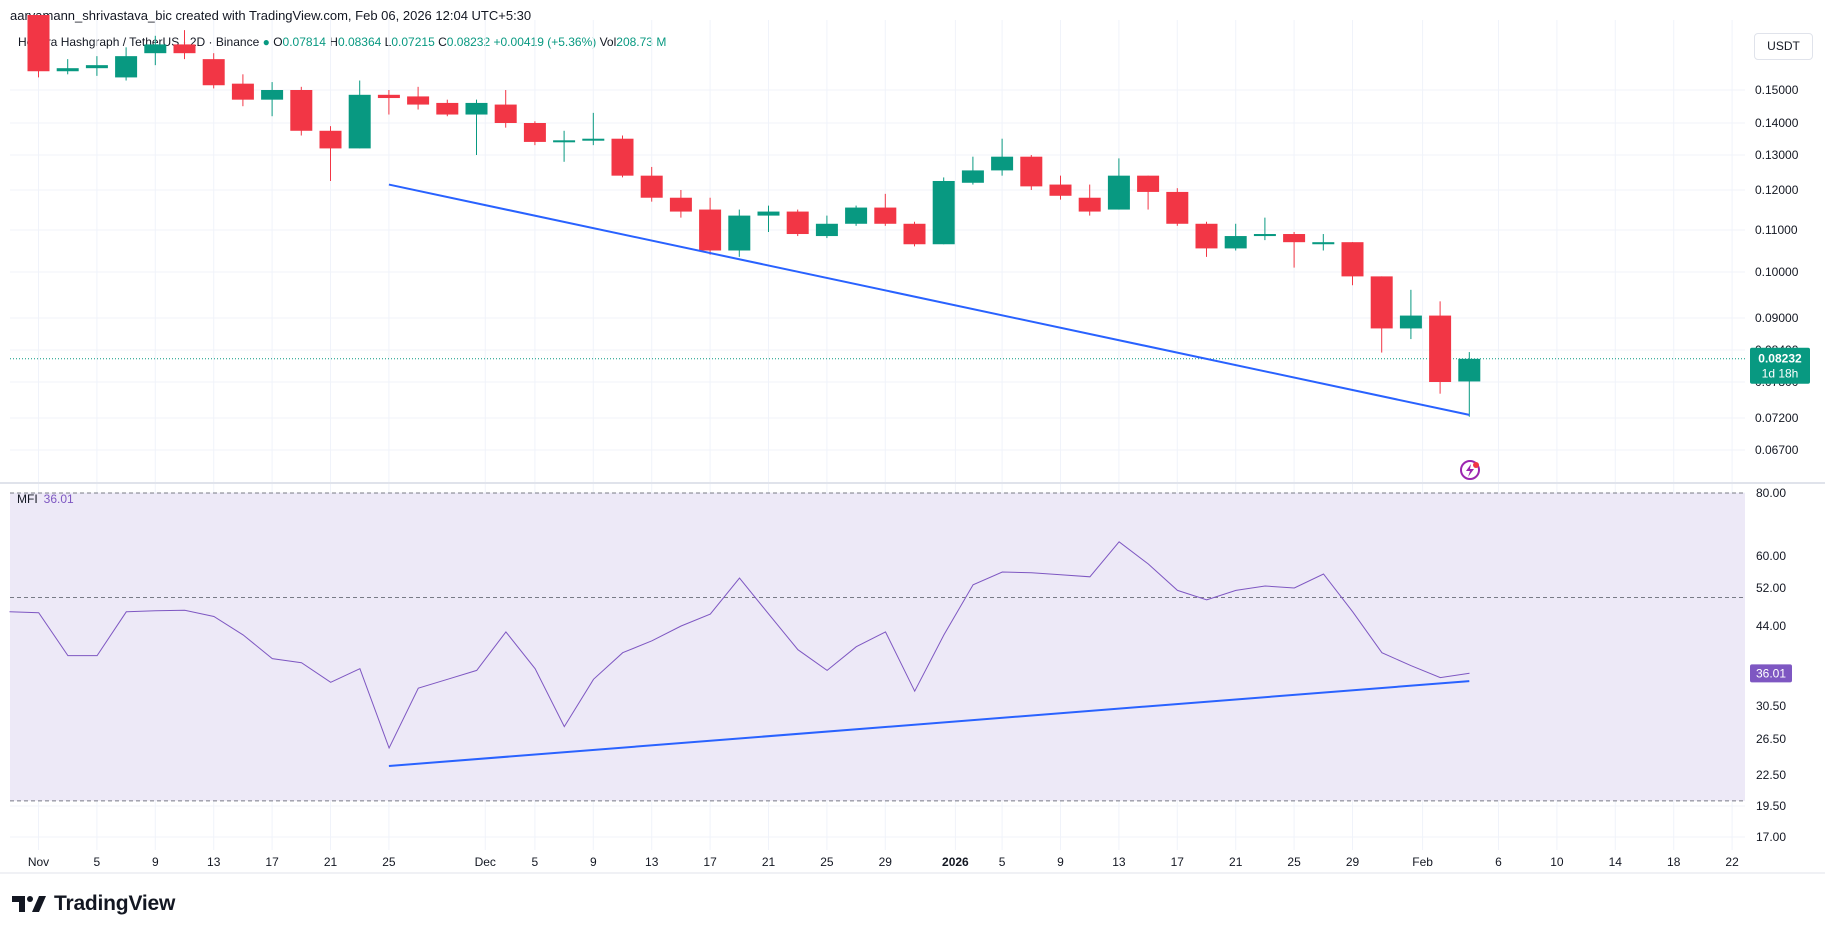 The height and width of the screenshot is (935, 1825). Describe the element at coordinates (1777, 155) in the screenshot. I see `price-tick-label: 0.13000` at that location.